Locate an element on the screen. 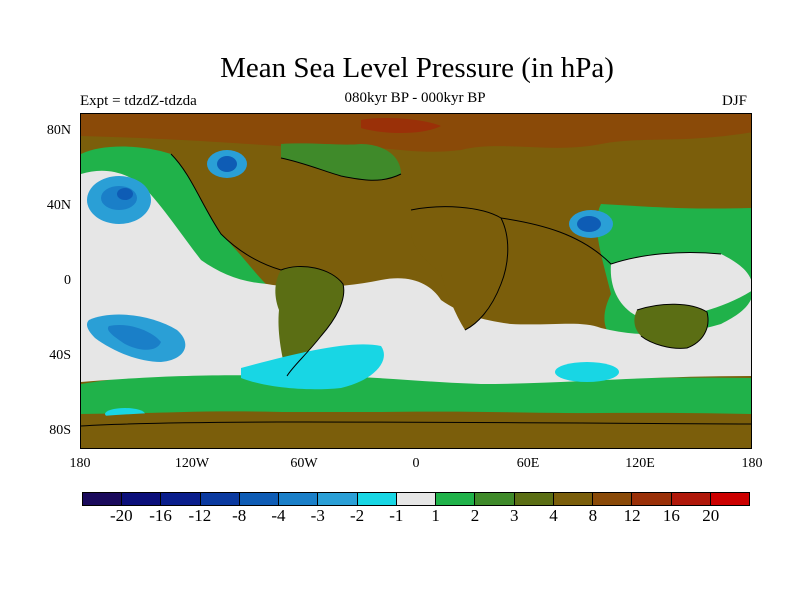  chart-title: Mean Sea Level Pressure (in hPa) is located at coordinates (417, 68).